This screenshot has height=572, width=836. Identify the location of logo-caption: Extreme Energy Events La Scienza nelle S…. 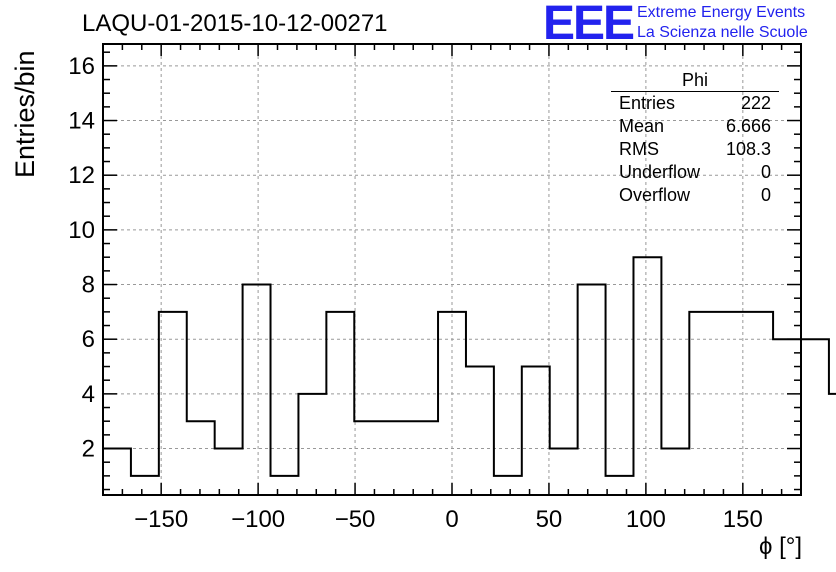
(722, 23).